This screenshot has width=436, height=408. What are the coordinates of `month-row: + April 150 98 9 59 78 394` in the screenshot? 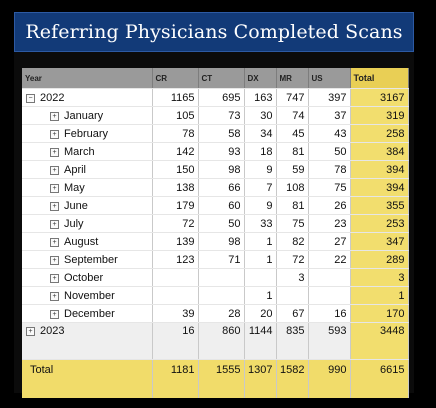 It's located at (215, 169).